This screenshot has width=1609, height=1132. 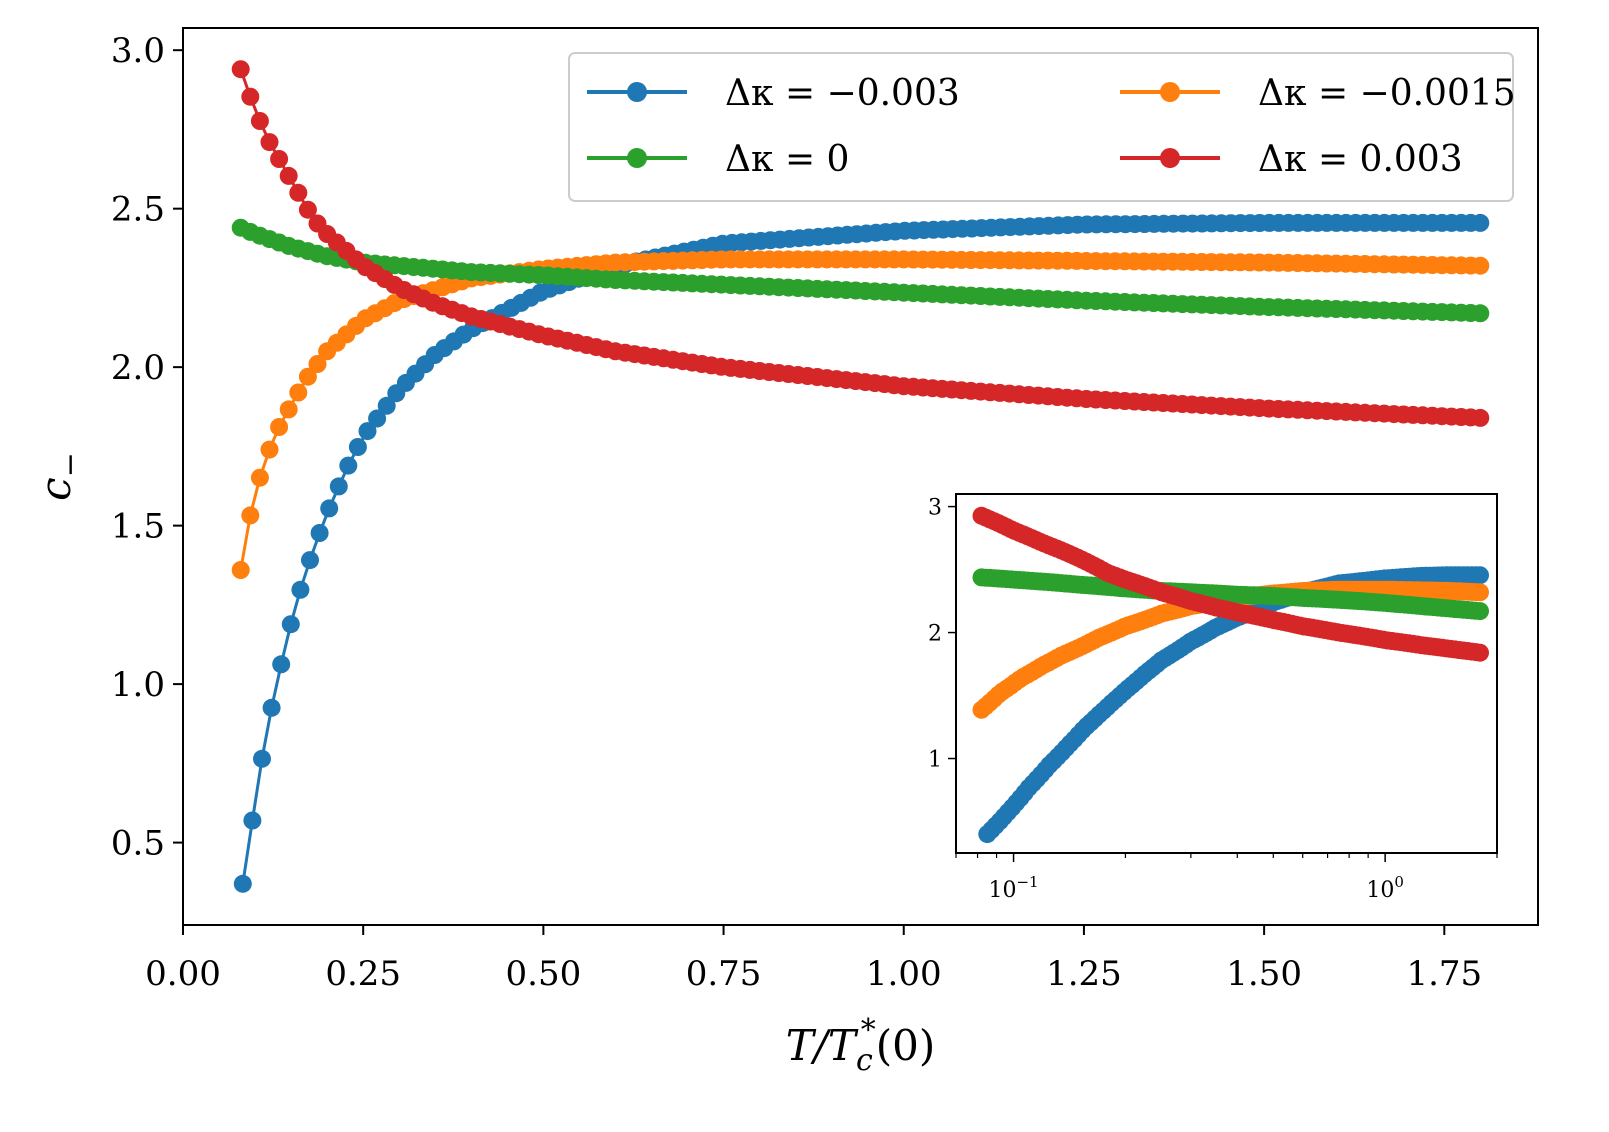 I want to click on x-tick-label: 0.50, so click(x=544, y=974).